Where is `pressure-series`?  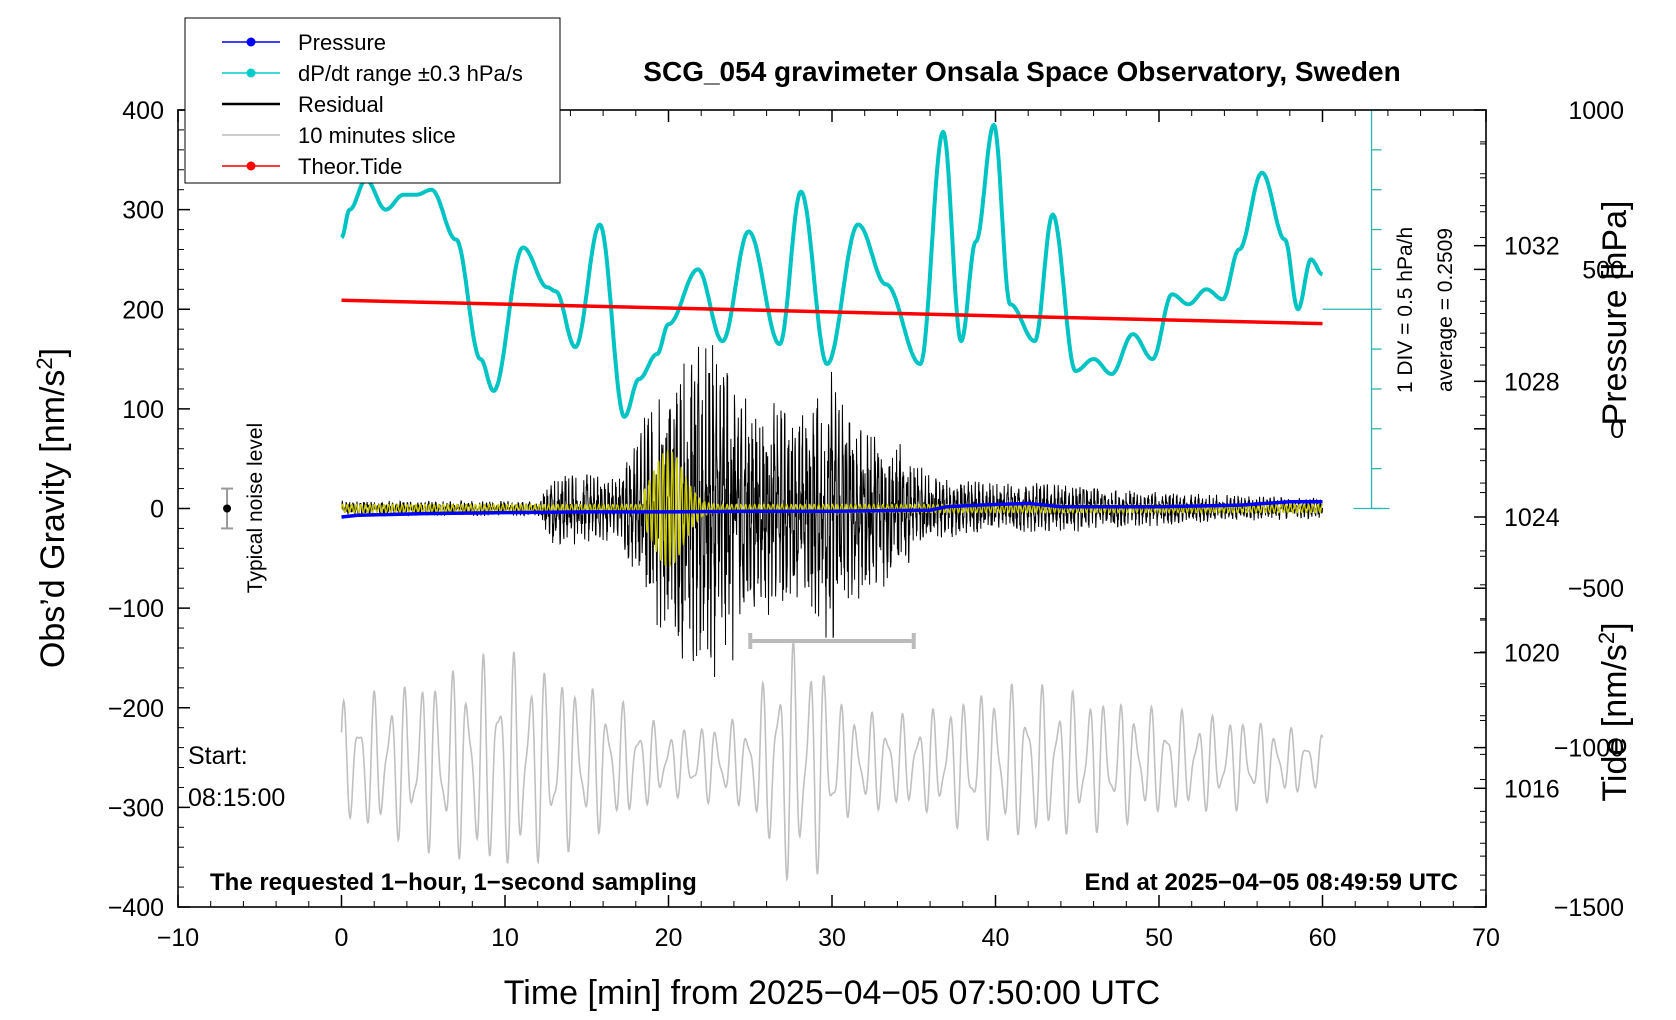 pressure-series is located at coordinates (832, 509).